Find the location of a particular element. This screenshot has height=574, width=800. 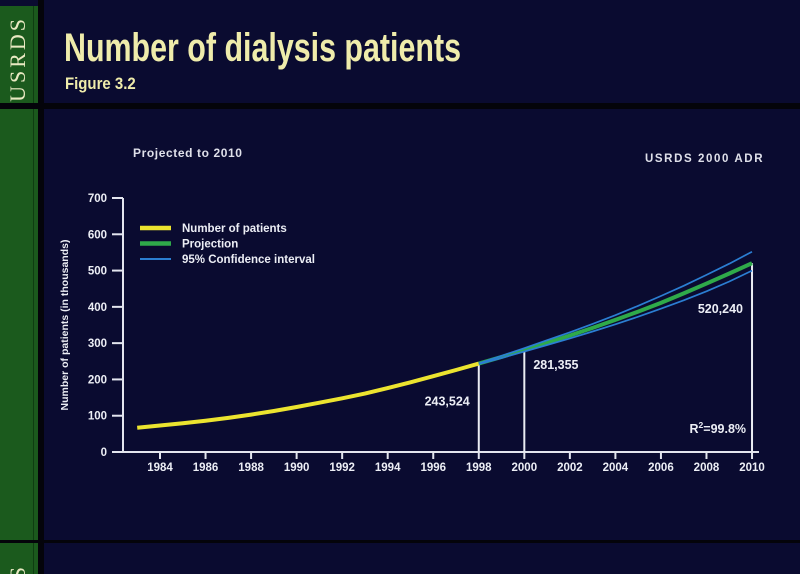

y-tick-label: 400 is located at coordinates (97, 308).